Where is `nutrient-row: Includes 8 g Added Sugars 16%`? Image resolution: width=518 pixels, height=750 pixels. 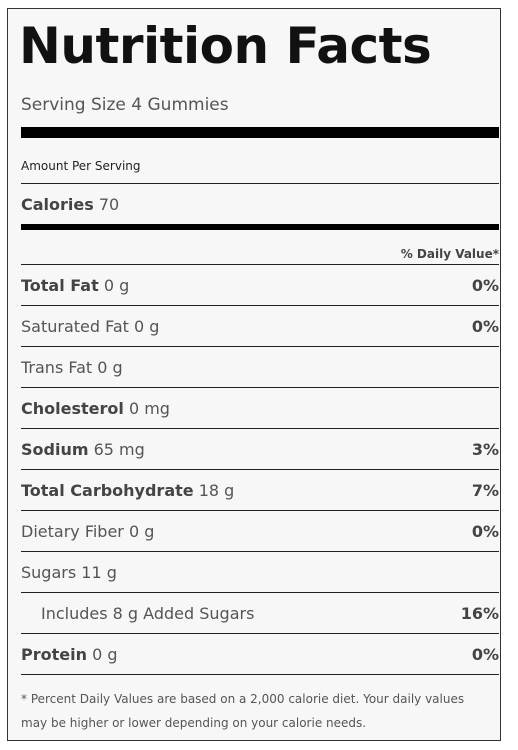
nutrient-row: Includes 8 g Added Sugars 16% is located at coordinates (260, 614).